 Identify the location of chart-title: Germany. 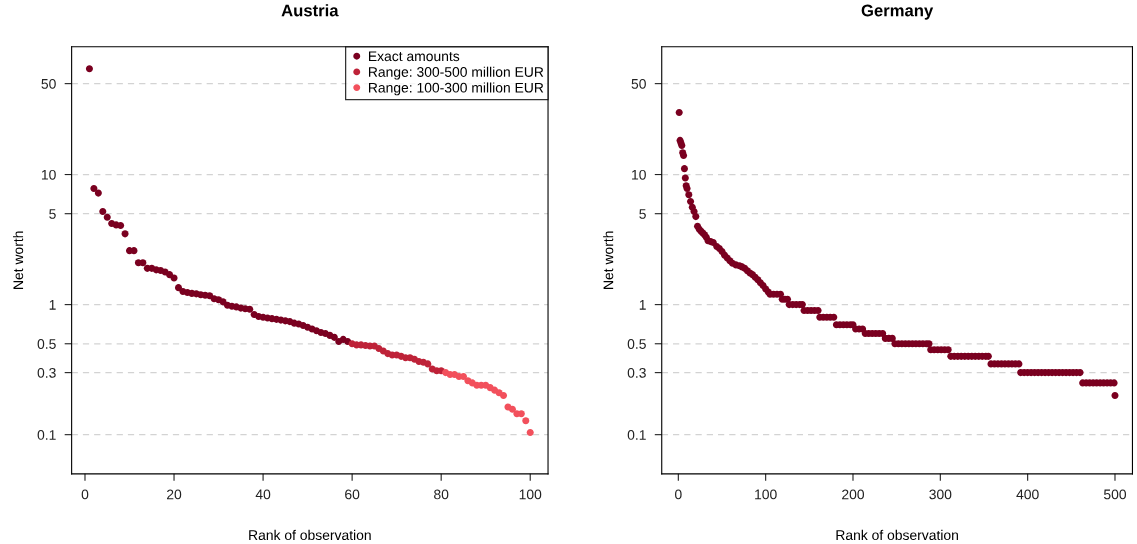
(897, 12).